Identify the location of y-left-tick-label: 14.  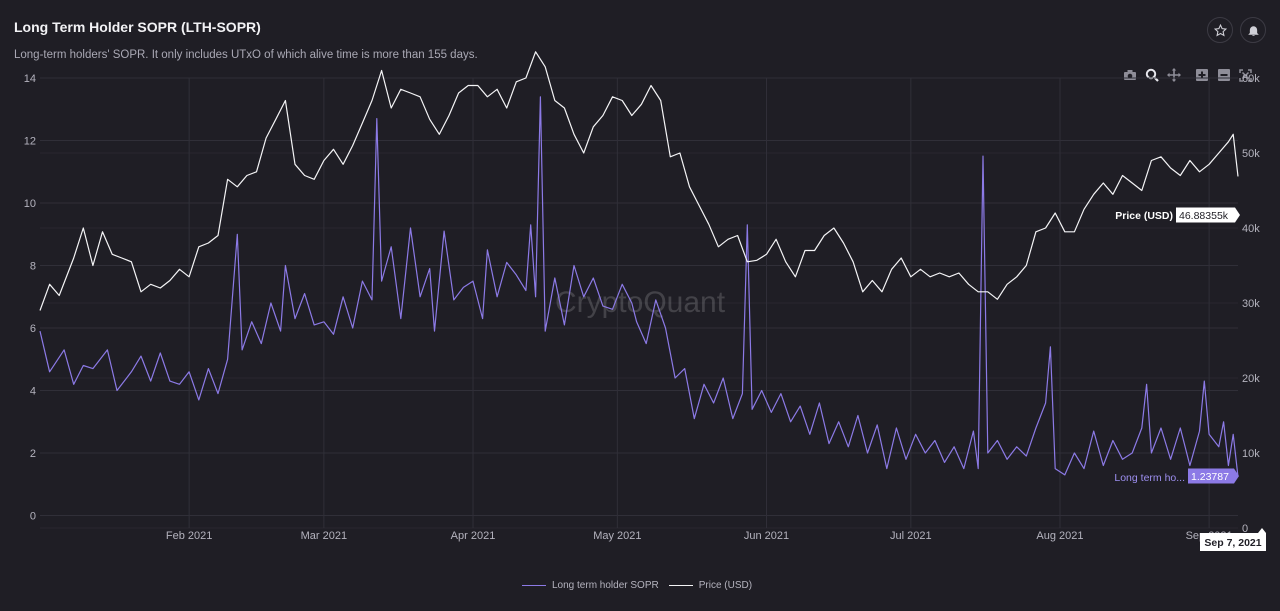
(30, 79).